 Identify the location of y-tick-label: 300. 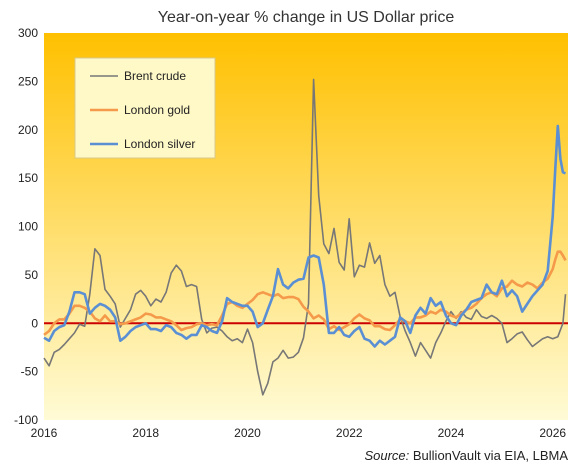
(28, 33).